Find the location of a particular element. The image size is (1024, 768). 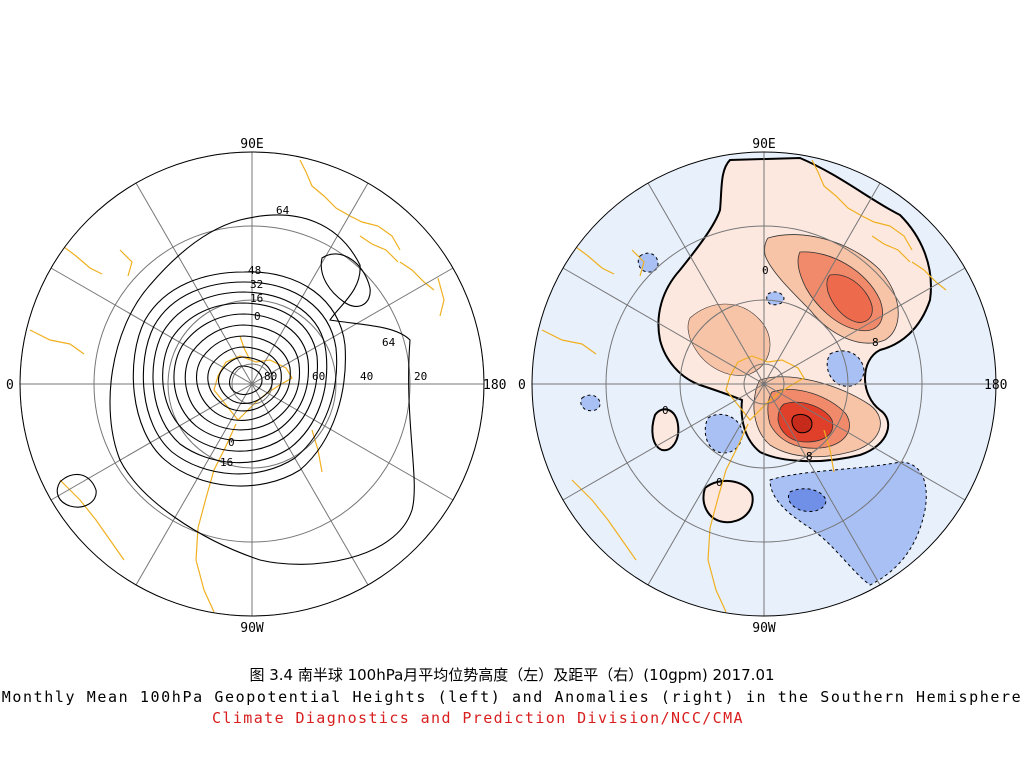

positive-anomaly-core is located at coordinates (849, 298).